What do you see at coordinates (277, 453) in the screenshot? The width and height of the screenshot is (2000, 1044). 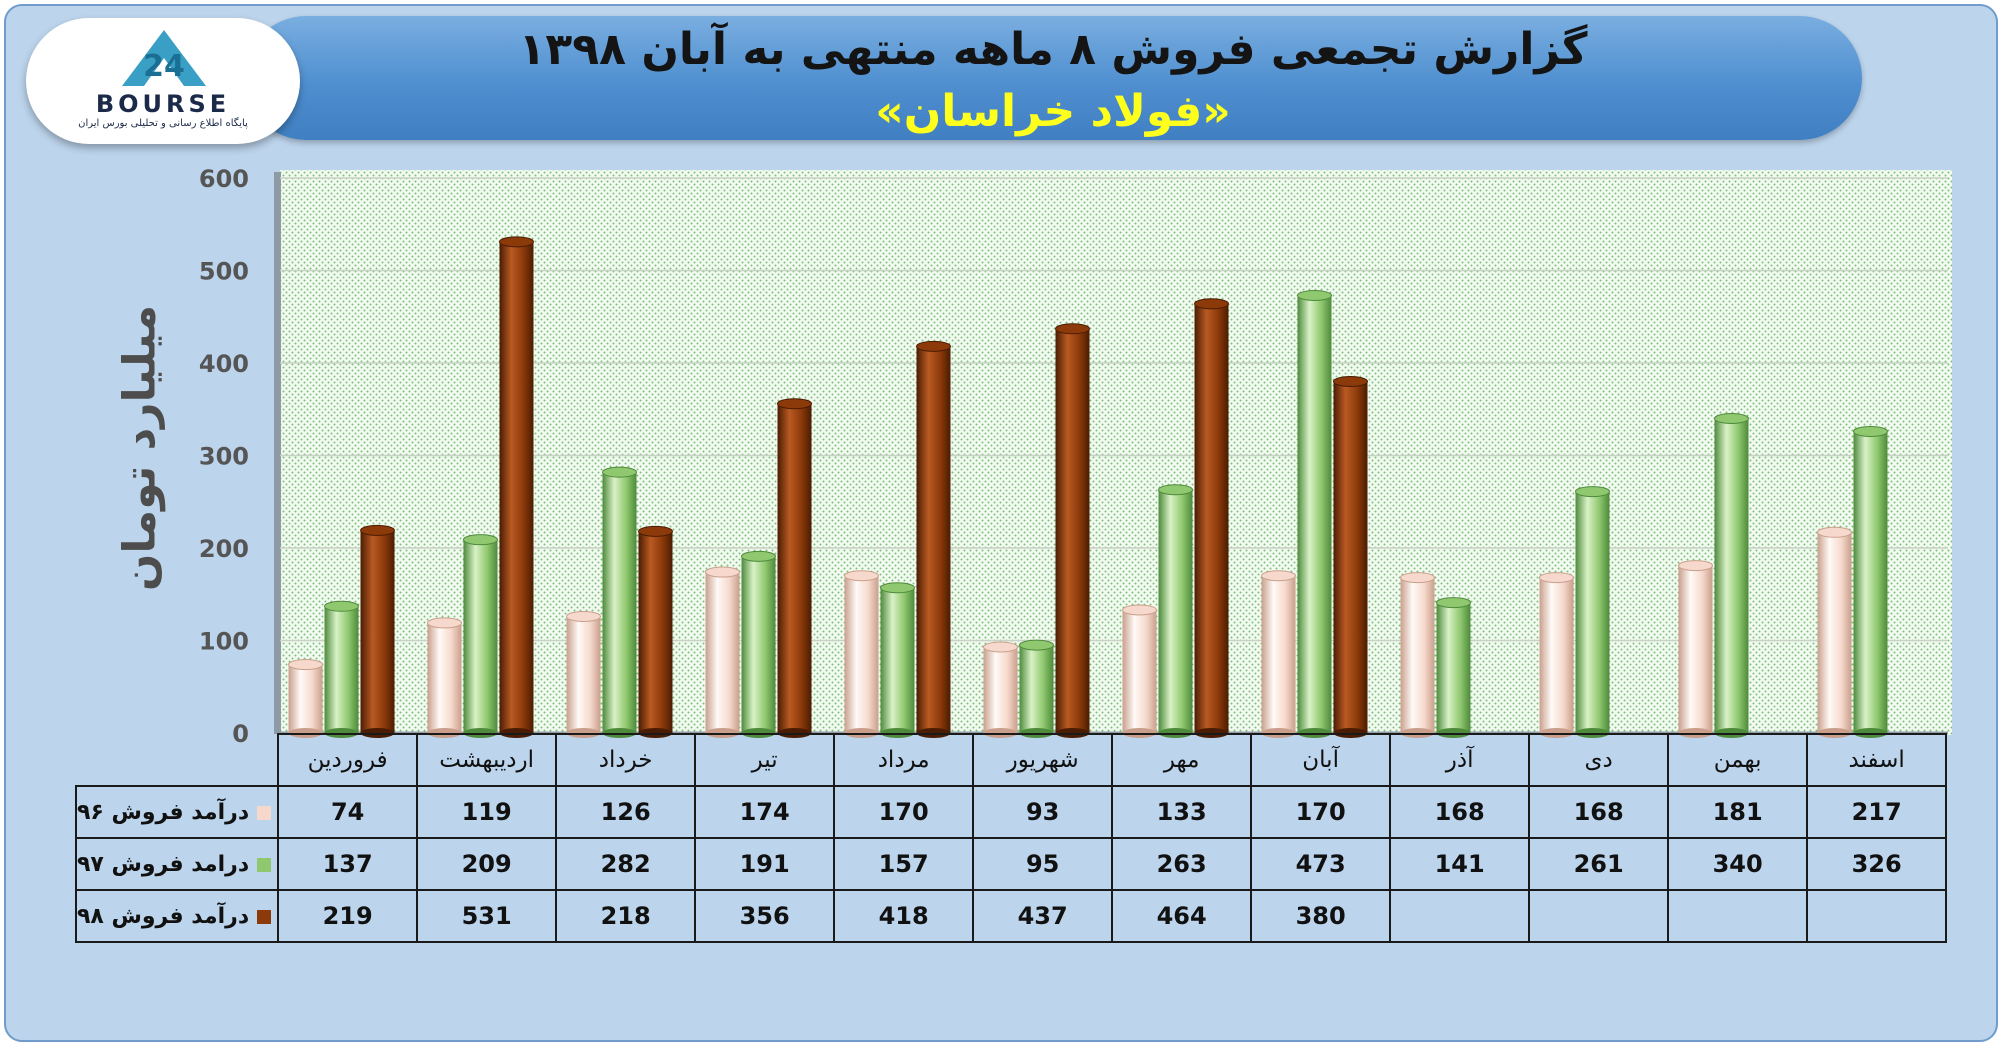 I see `plot-side-wall` at bounding box center [277, 453].